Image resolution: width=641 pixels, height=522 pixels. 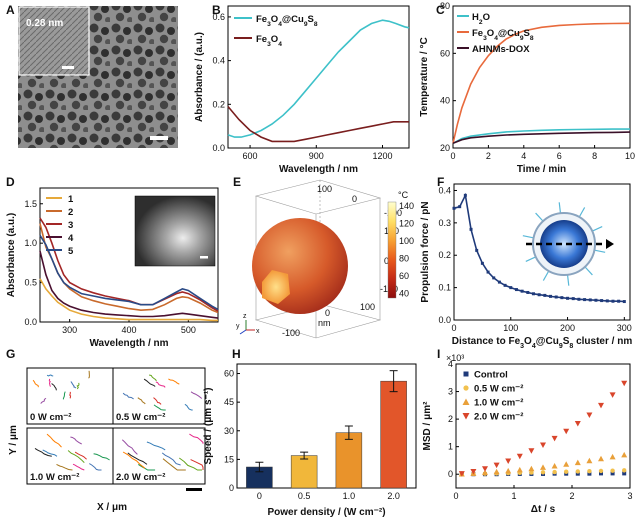 I want to click on x-tick-label: 1200, so click(x=382, y=156).